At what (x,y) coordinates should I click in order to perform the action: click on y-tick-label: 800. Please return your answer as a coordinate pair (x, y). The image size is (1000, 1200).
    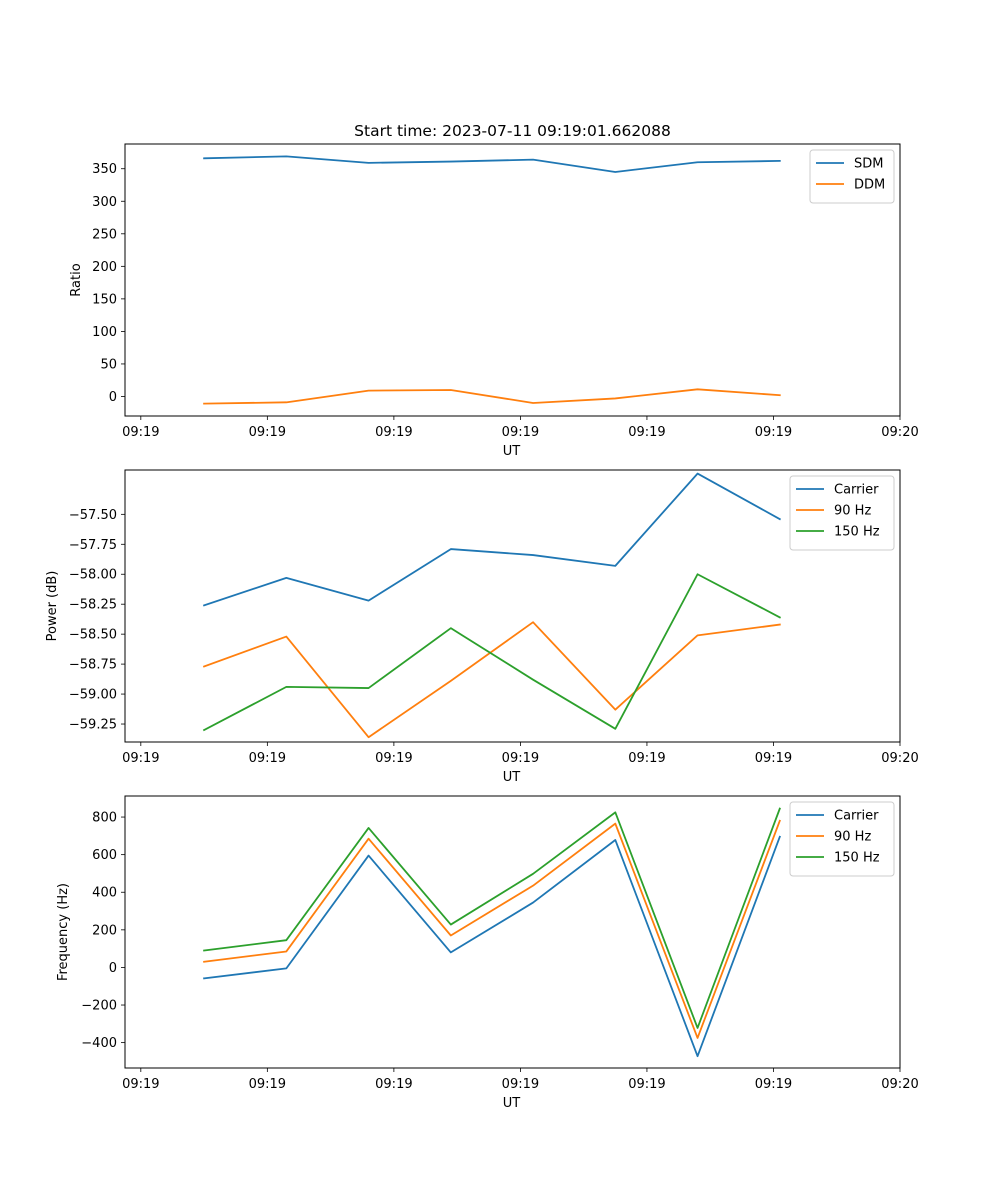
    Looking at the image, I should click on (104, 818).